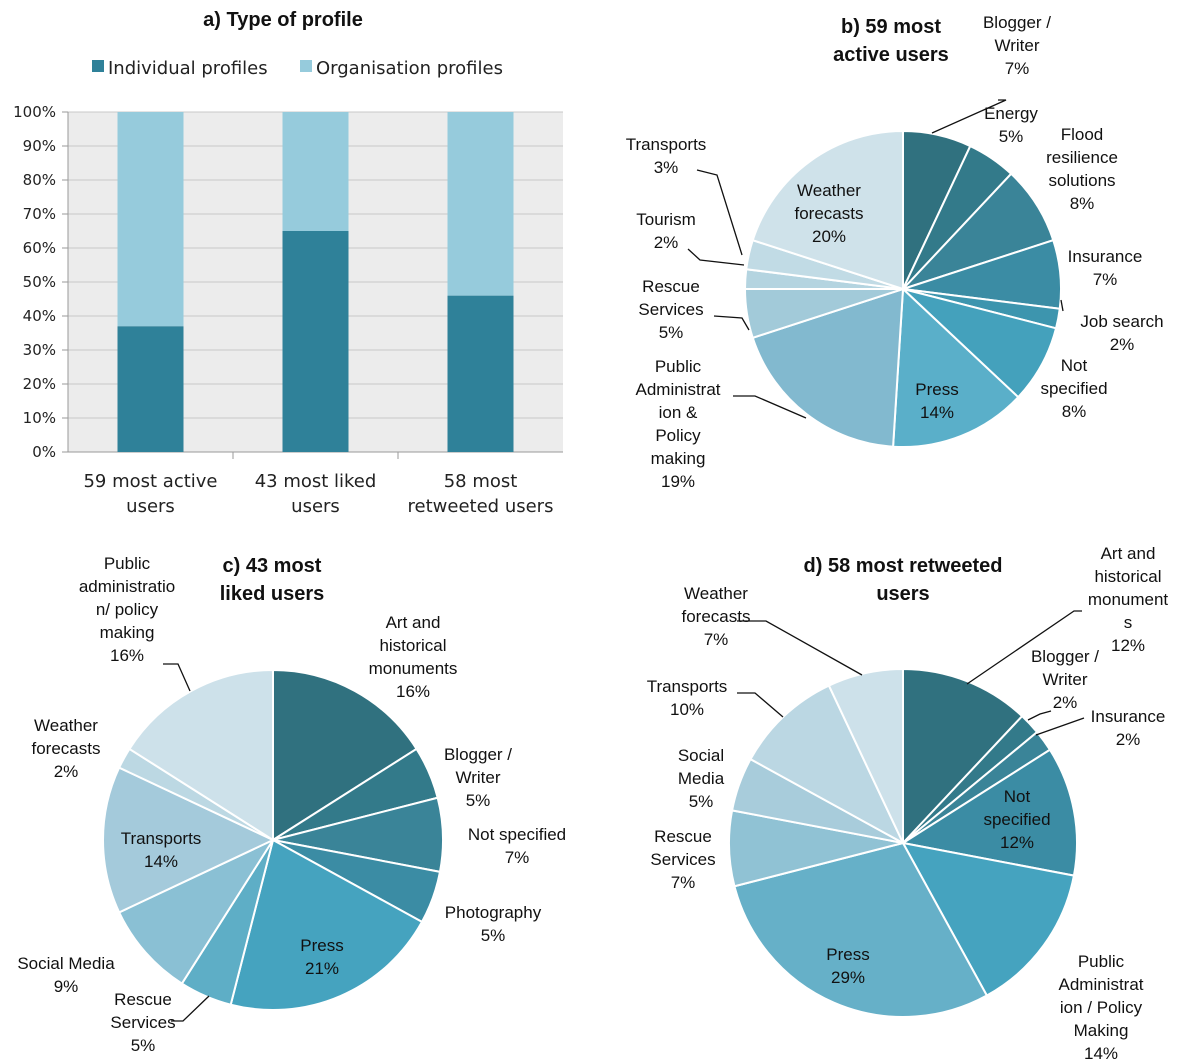 The height and width of the screenshot is (1063, 1179). What do you see at coordinates (666, 231) in the screenshot?
I see `slice-label-tourism: Tourism 2%` at bounding box center [666, 231].